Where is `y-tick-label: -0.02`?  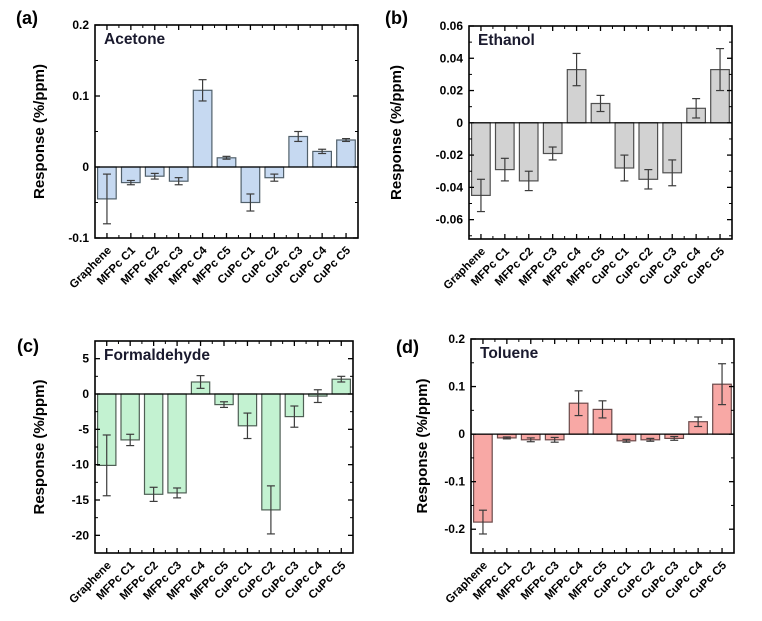 y-tick-label: -0.02 is located at coordinates (450, 155).